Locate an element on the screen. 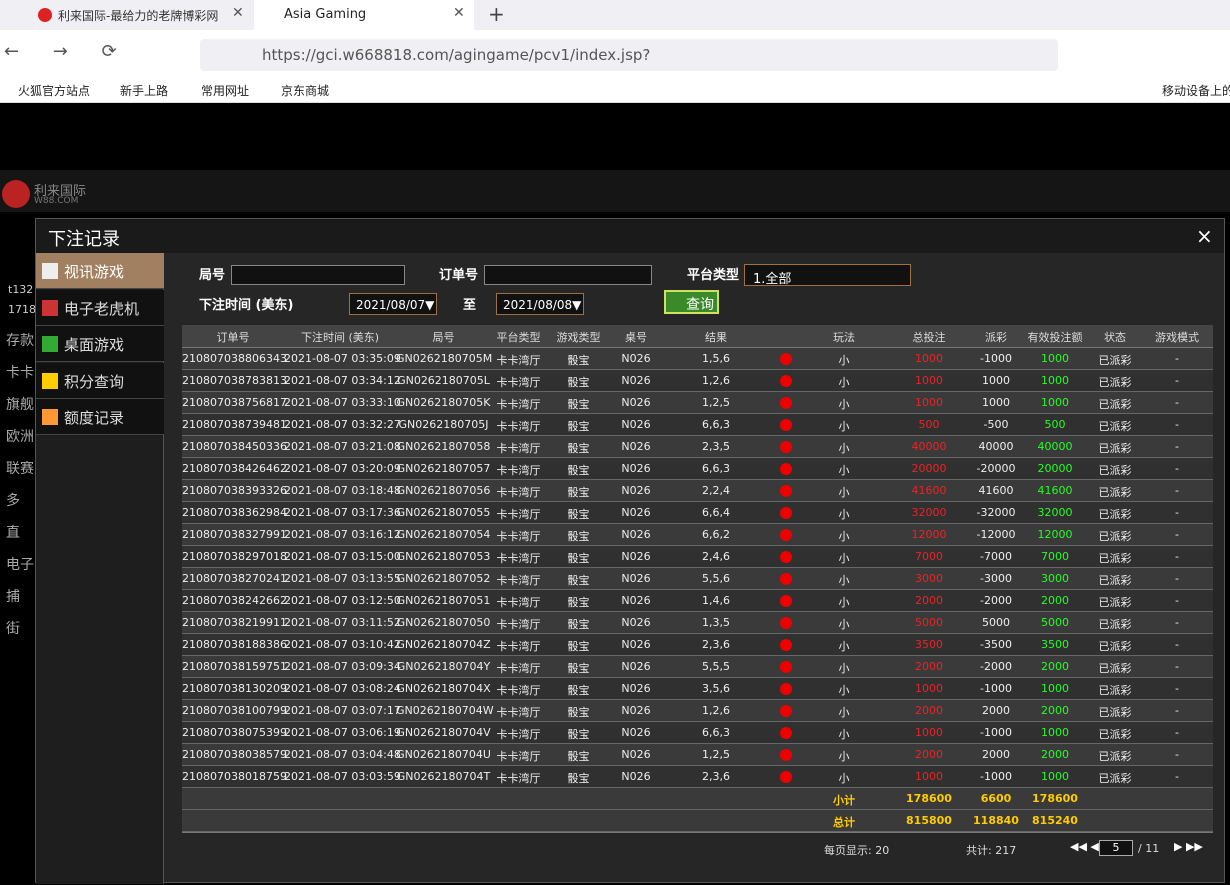 This screenshot has width=1230, height=885. cell: 41600 is located at coordinates (929, 490).